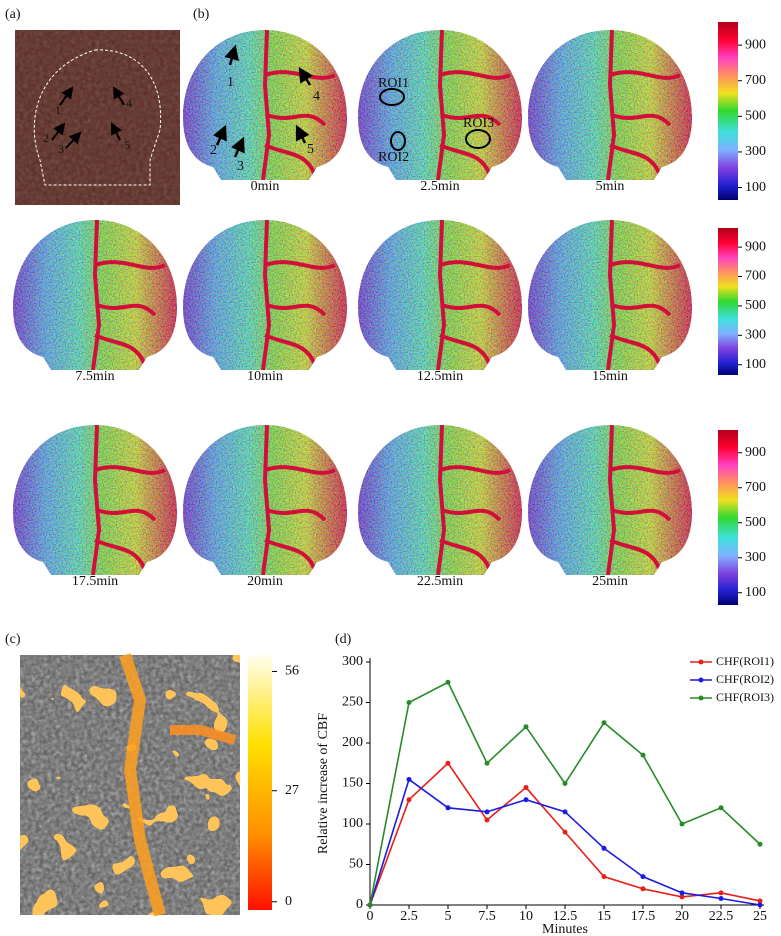  I want to click on brain-map: 0min, so click(265, 112).